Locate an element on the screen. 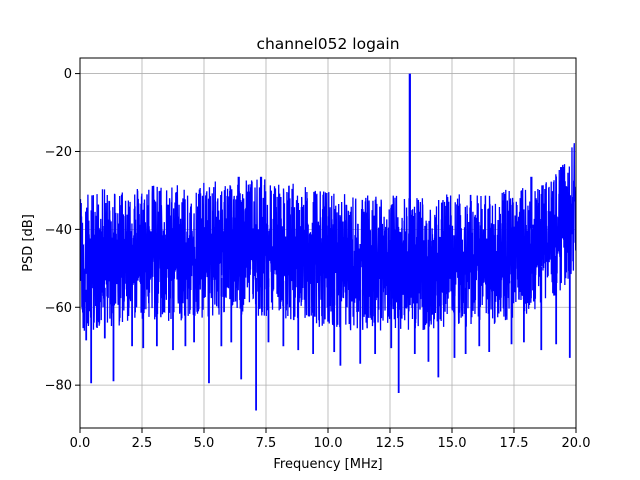 This screenshot has height=480, width=640. chart-title: channel052 logain is located at coordinates (327, 44).